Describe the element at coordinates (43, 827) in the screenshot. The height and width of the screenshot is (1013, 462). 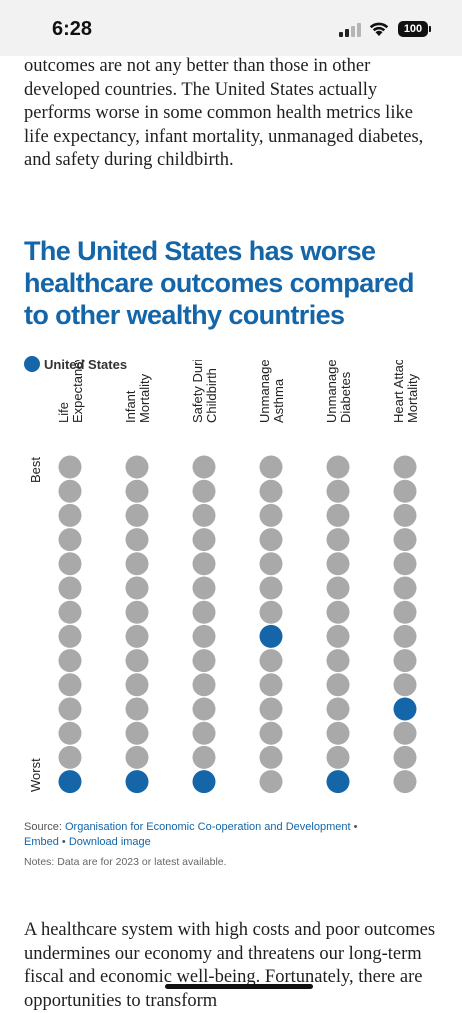
I see `source-prefix: Source:` at that location.